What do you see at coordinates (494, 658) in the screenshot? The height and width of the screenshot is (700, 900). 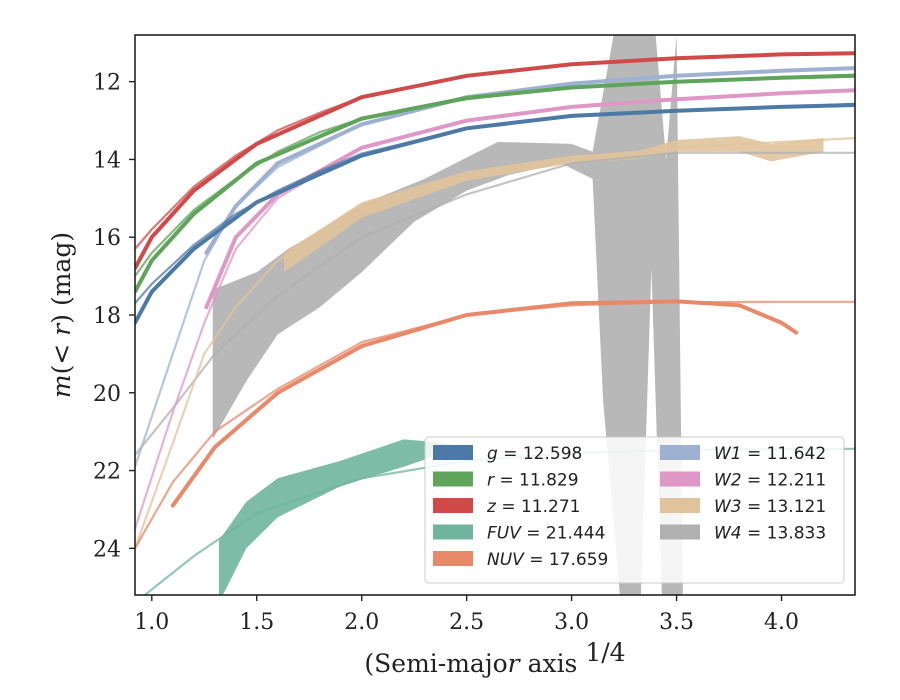 I see `x-axis-label: (Semi-major axis 1/4` at bounding box center [494, 658].